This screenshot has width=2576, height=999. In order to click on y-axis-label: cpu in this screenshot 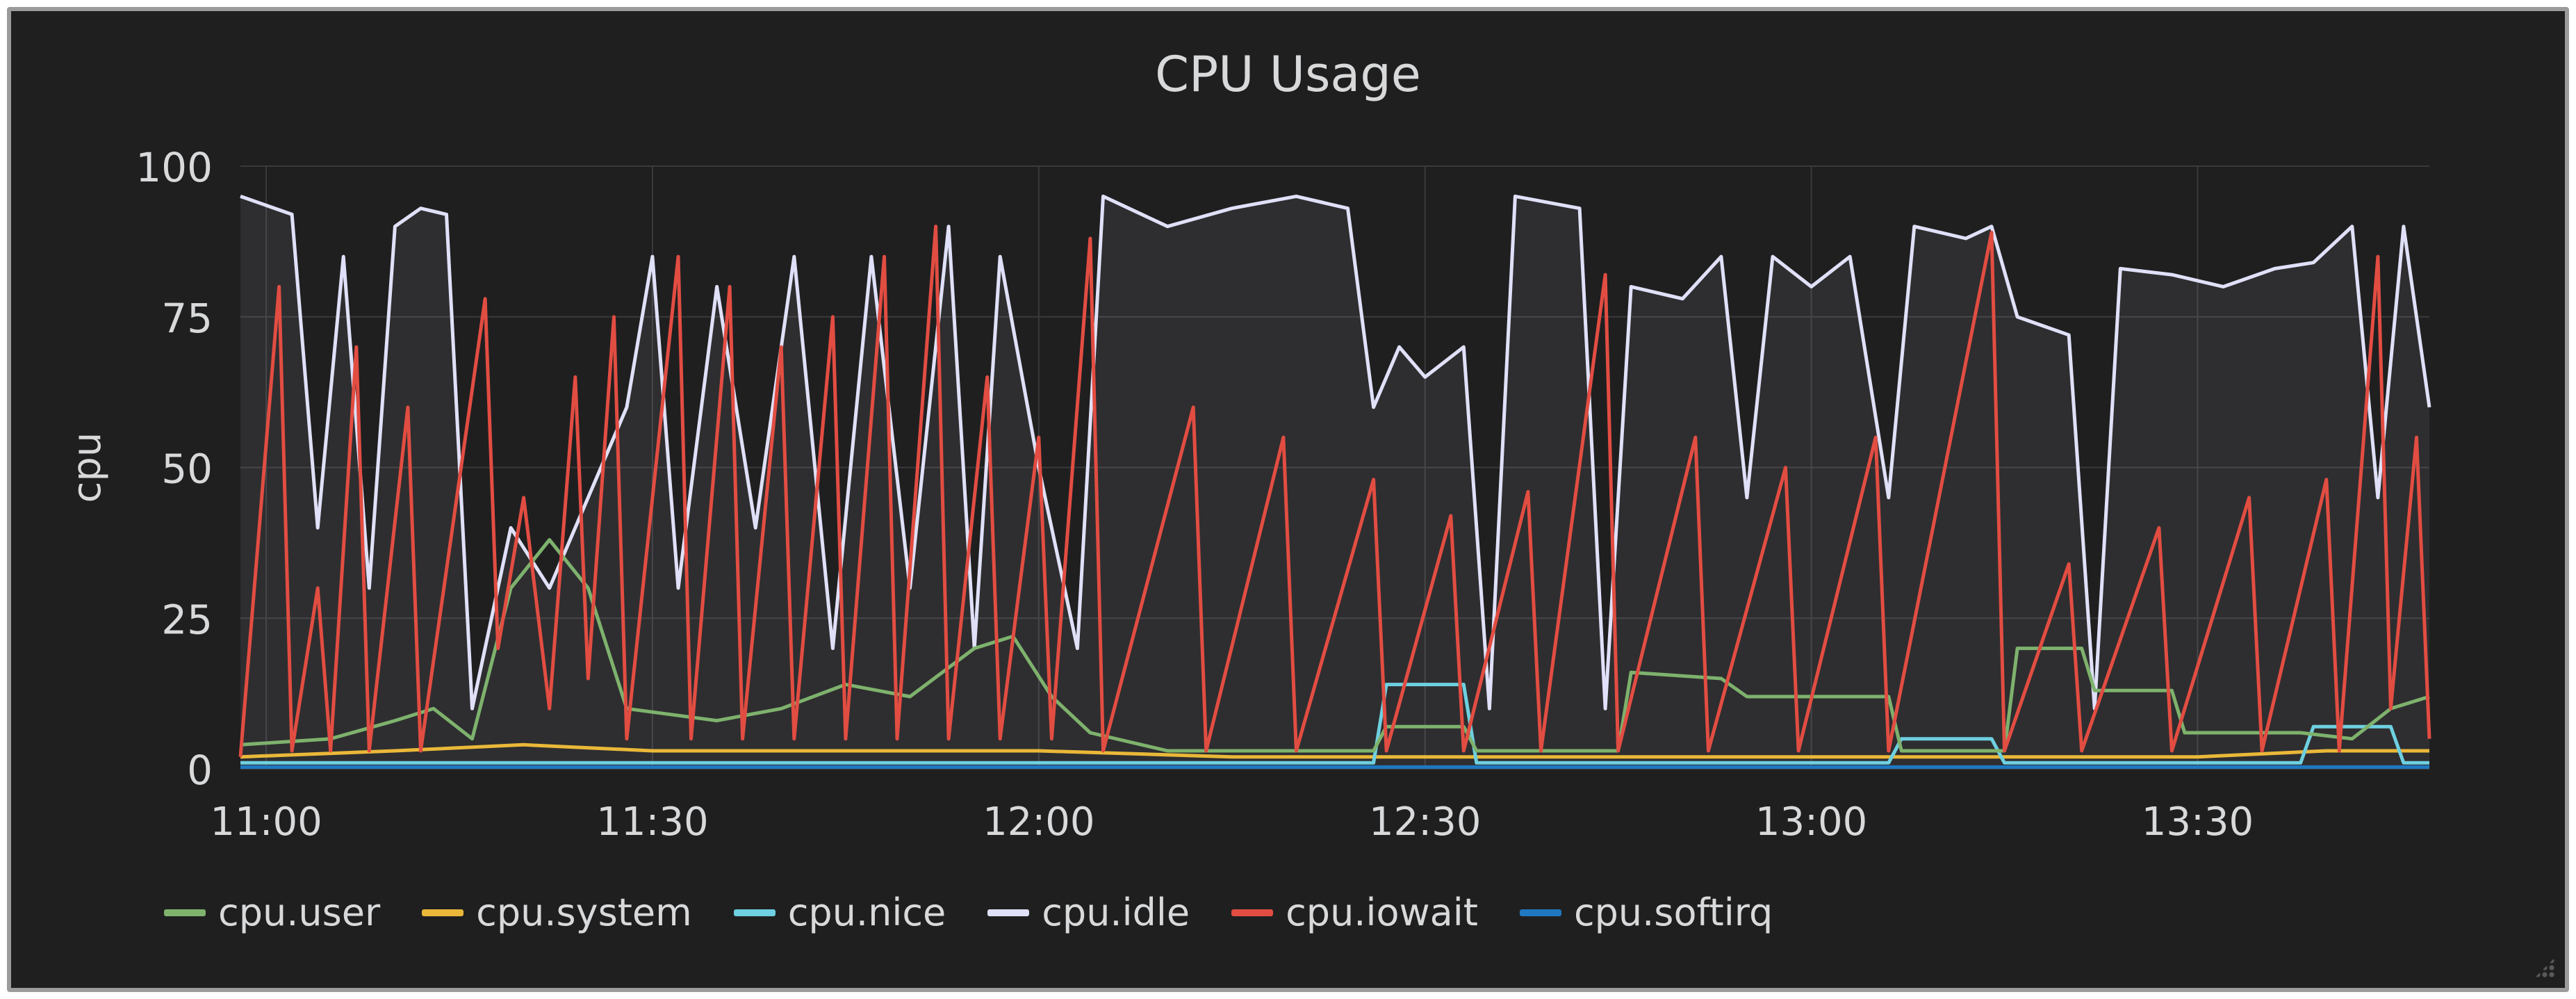, I will do `click(87, 468)`.